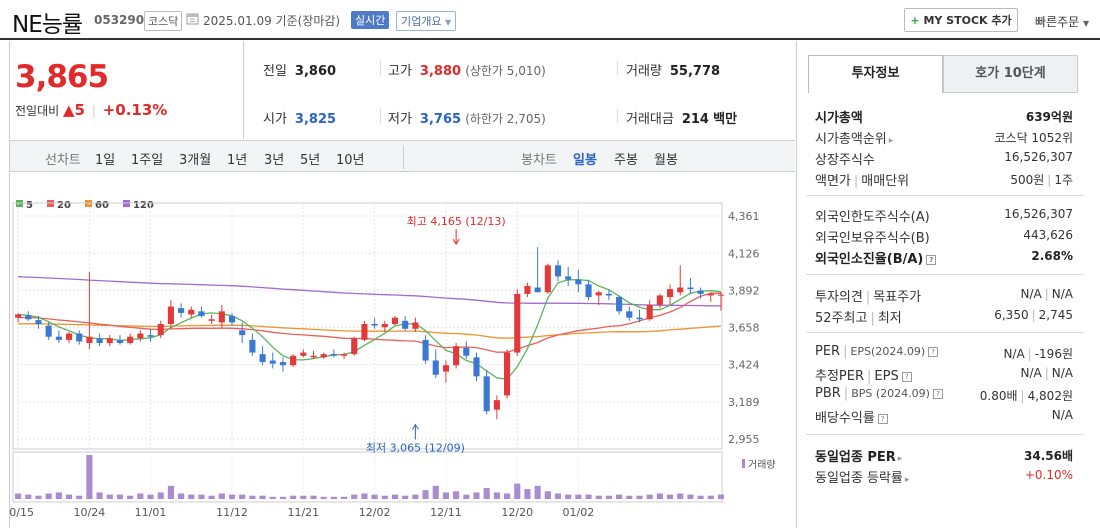 This screenshot has width=1100, height=528. I want to click on y-tick-label: 4,361, so click(744, 216).